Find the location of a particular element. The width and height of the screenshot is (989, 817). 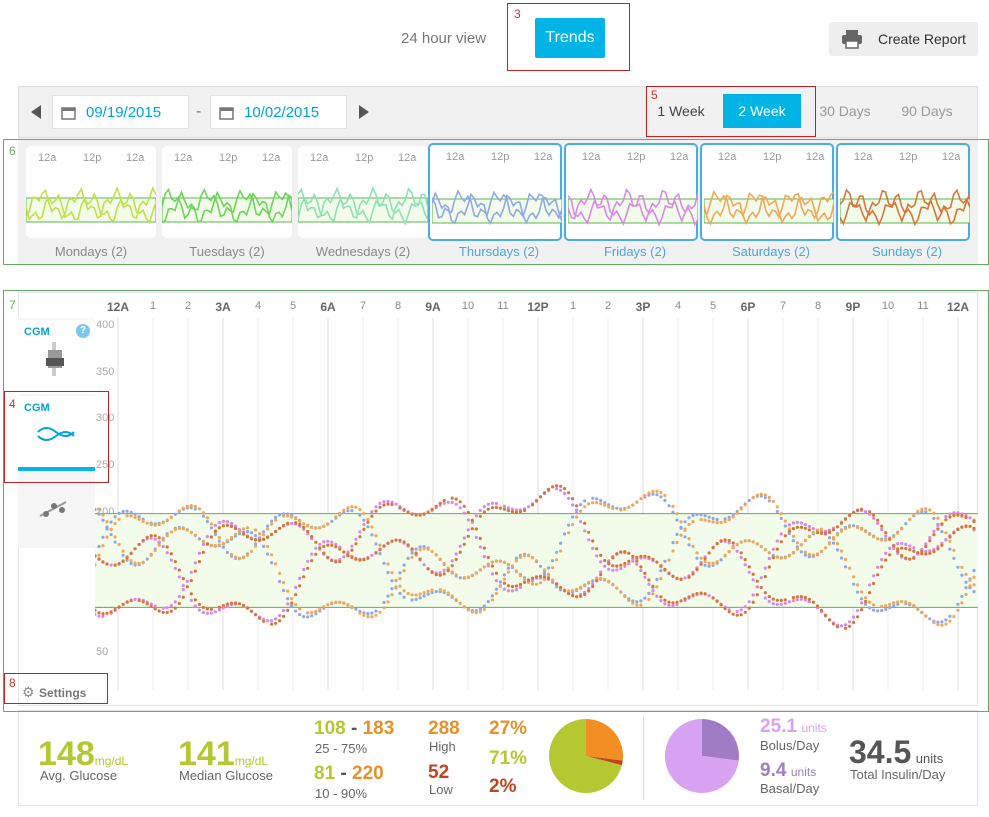

day-chart-3: 12a 12p 12a is located at coordinates (495, 192).